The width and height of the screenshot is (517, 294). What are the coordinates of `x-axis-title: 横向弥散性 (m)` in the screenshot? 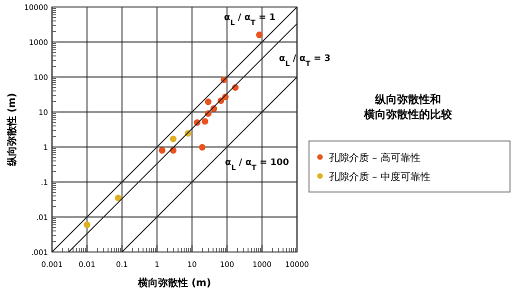 It's located at (174, 283).